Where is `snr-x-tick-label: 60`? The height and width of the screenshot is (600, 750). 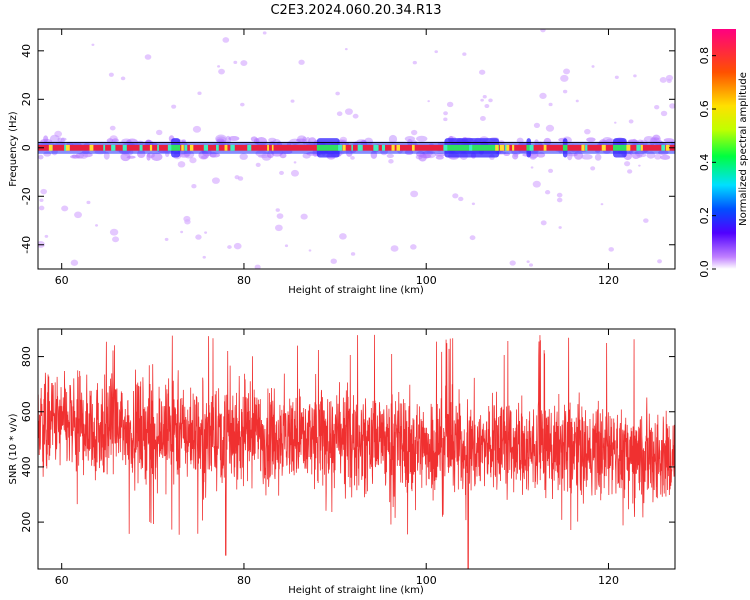
snr-x-tick-label: 60 is located at coordinates (62, 580).